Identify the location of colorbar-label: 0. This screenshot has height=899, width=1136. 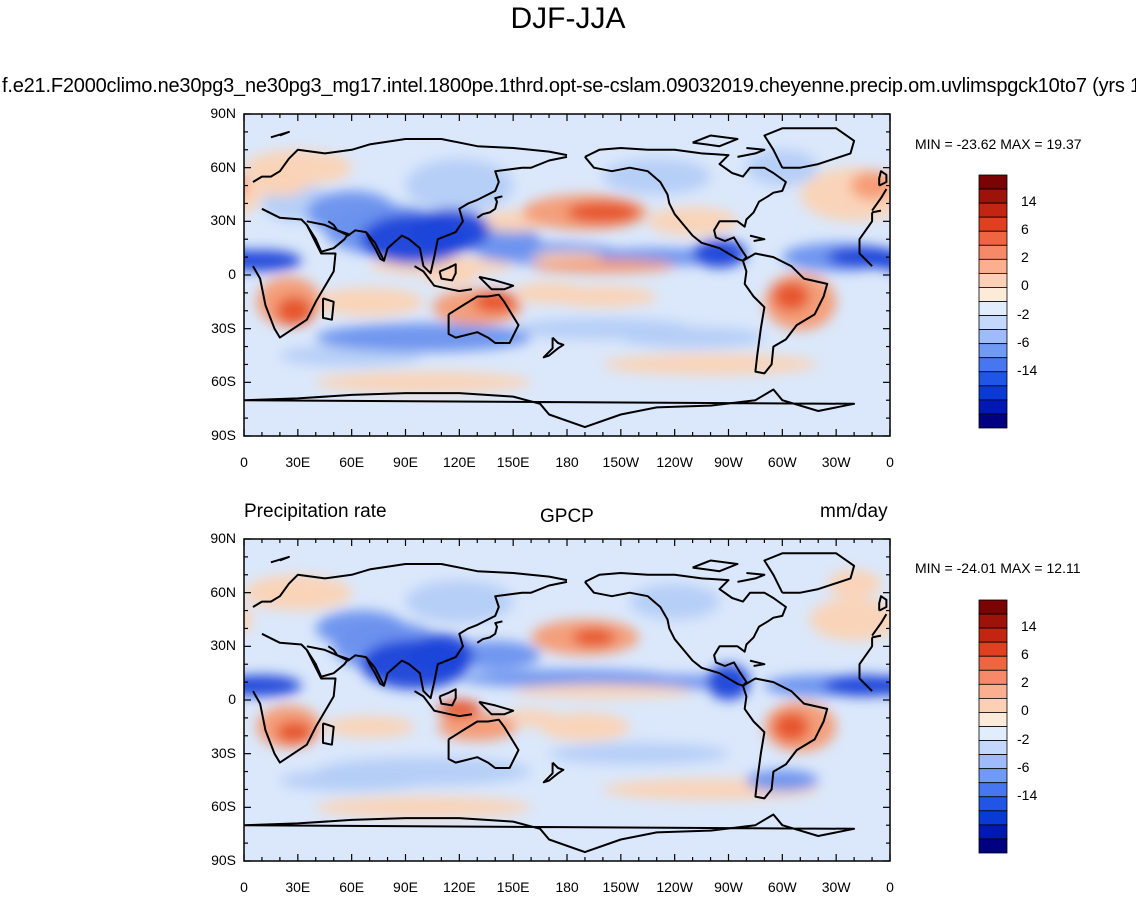
(1025, 285).